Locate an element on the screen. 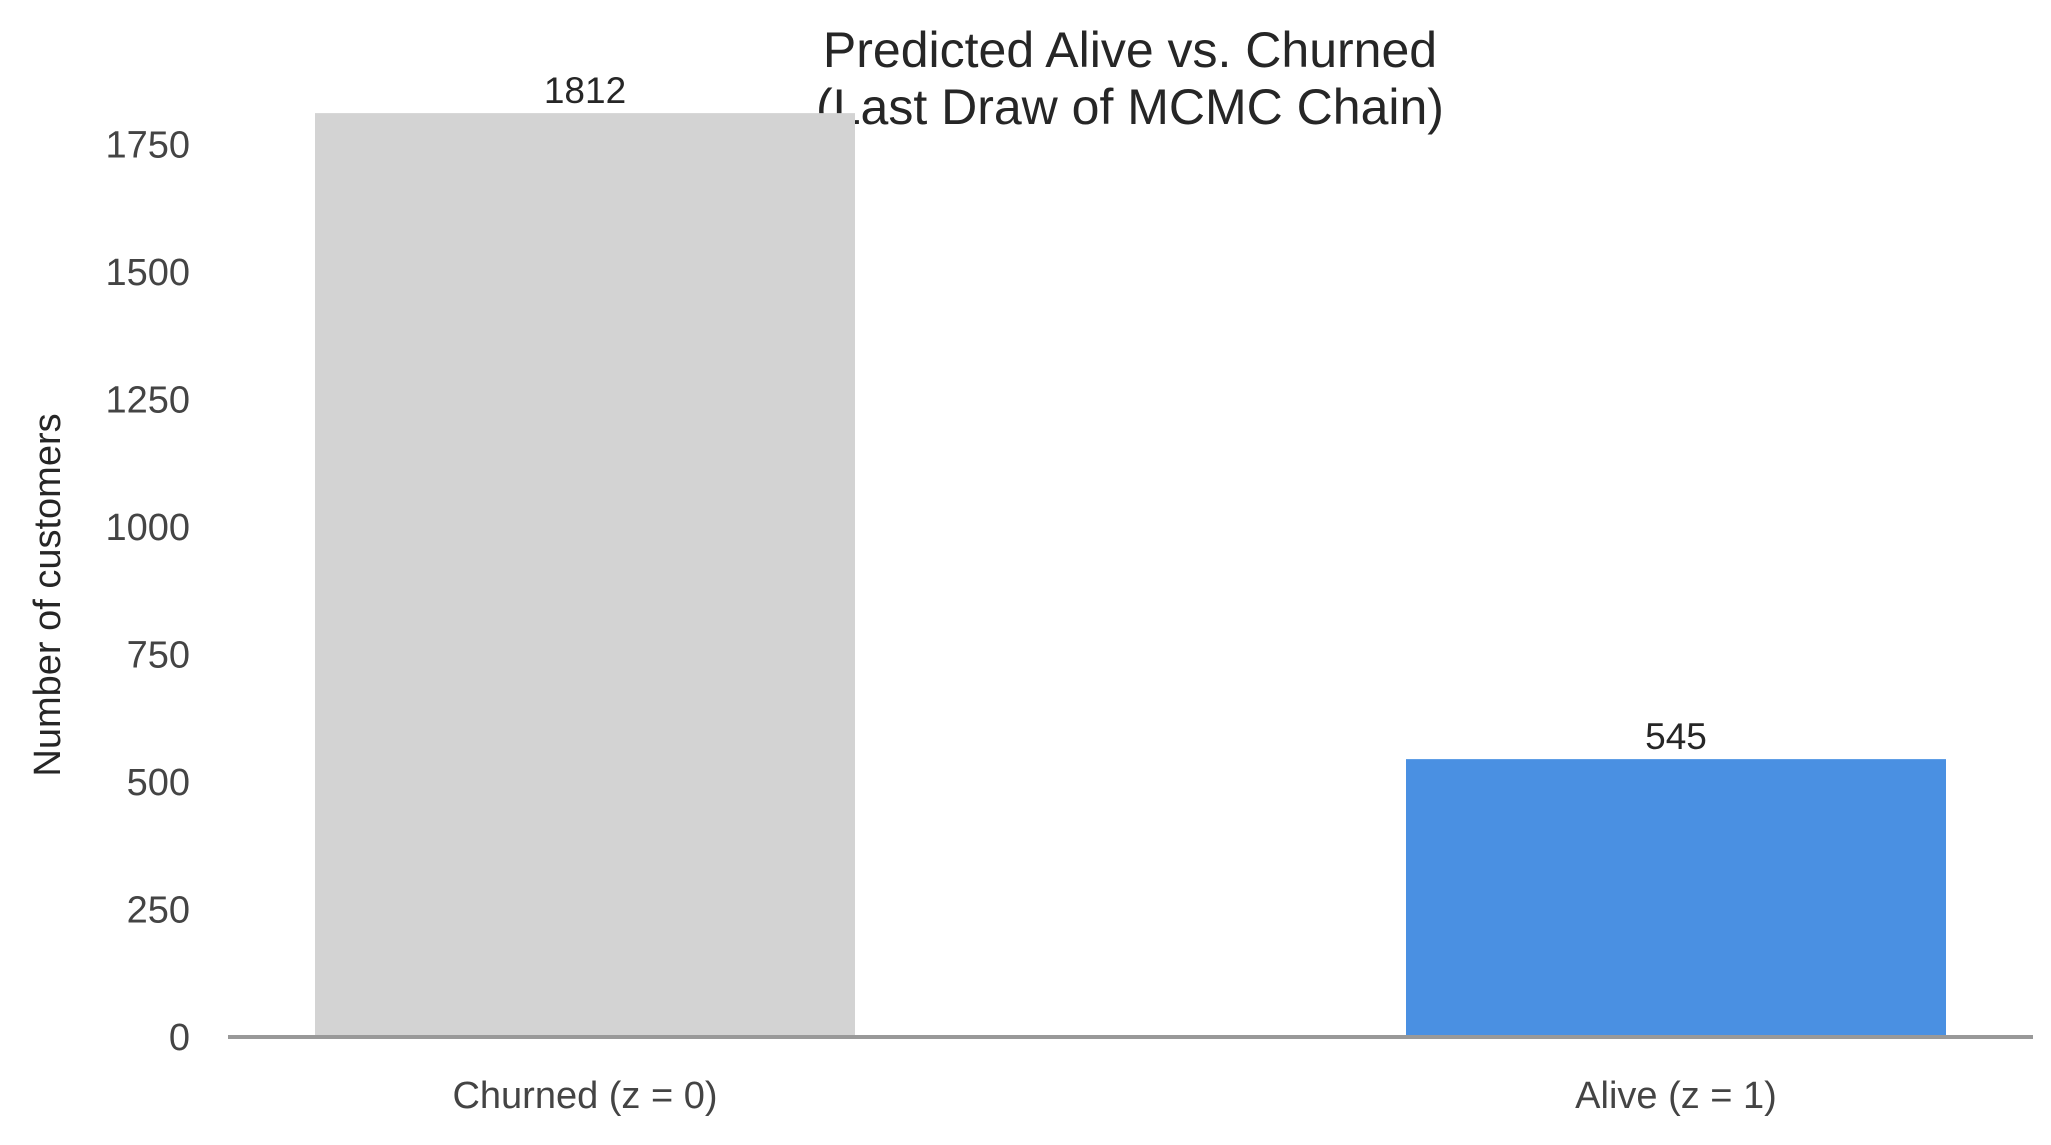 The height and width of the screenshot is (1145, 2051). y-axis-ticks: 0 250 500 750 1000 1250 1500 1750 is located at coordinates (147, 592).